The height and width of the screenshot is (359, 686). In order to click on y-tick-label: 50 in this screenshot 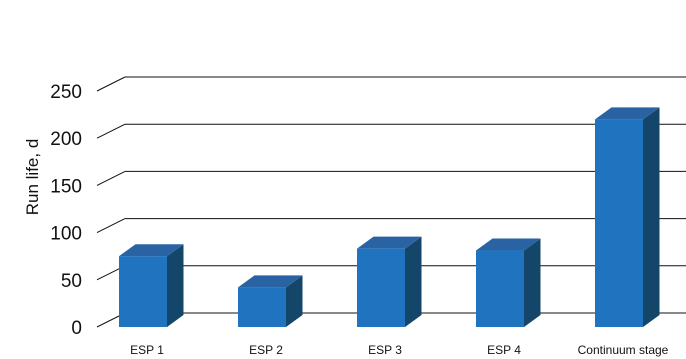, I will do `click(71, 281)`.